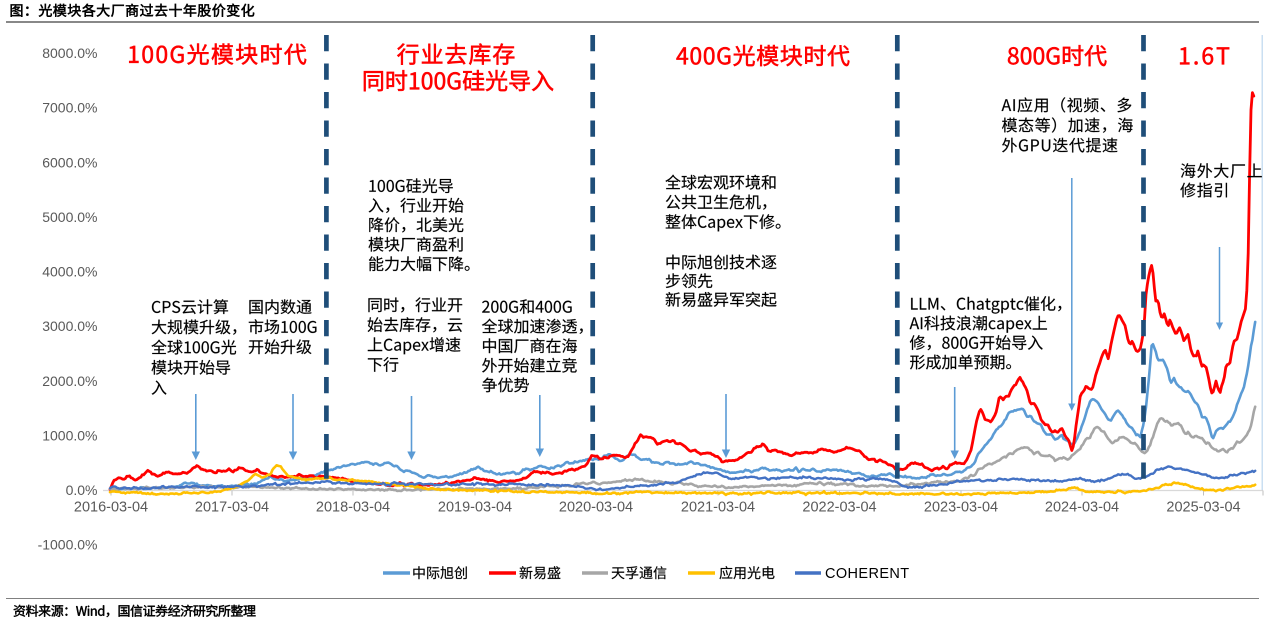 The image size is (1264, 621). Describe the element at coordinates (232, 508) in the screenshot. I see `svg-text: 2017-03-04` at that location.